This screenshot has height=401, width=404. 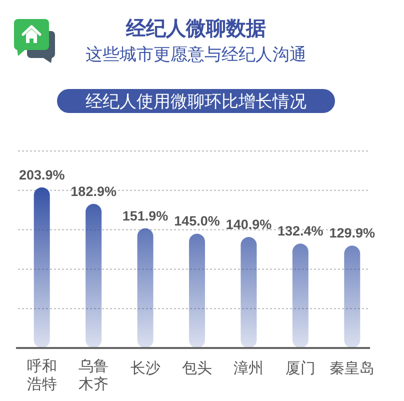 What do you see at coordinates (41, 375) in the screenshot?
I see `x-tick-label: 呼和浩特` at bounding box center [41, 375].